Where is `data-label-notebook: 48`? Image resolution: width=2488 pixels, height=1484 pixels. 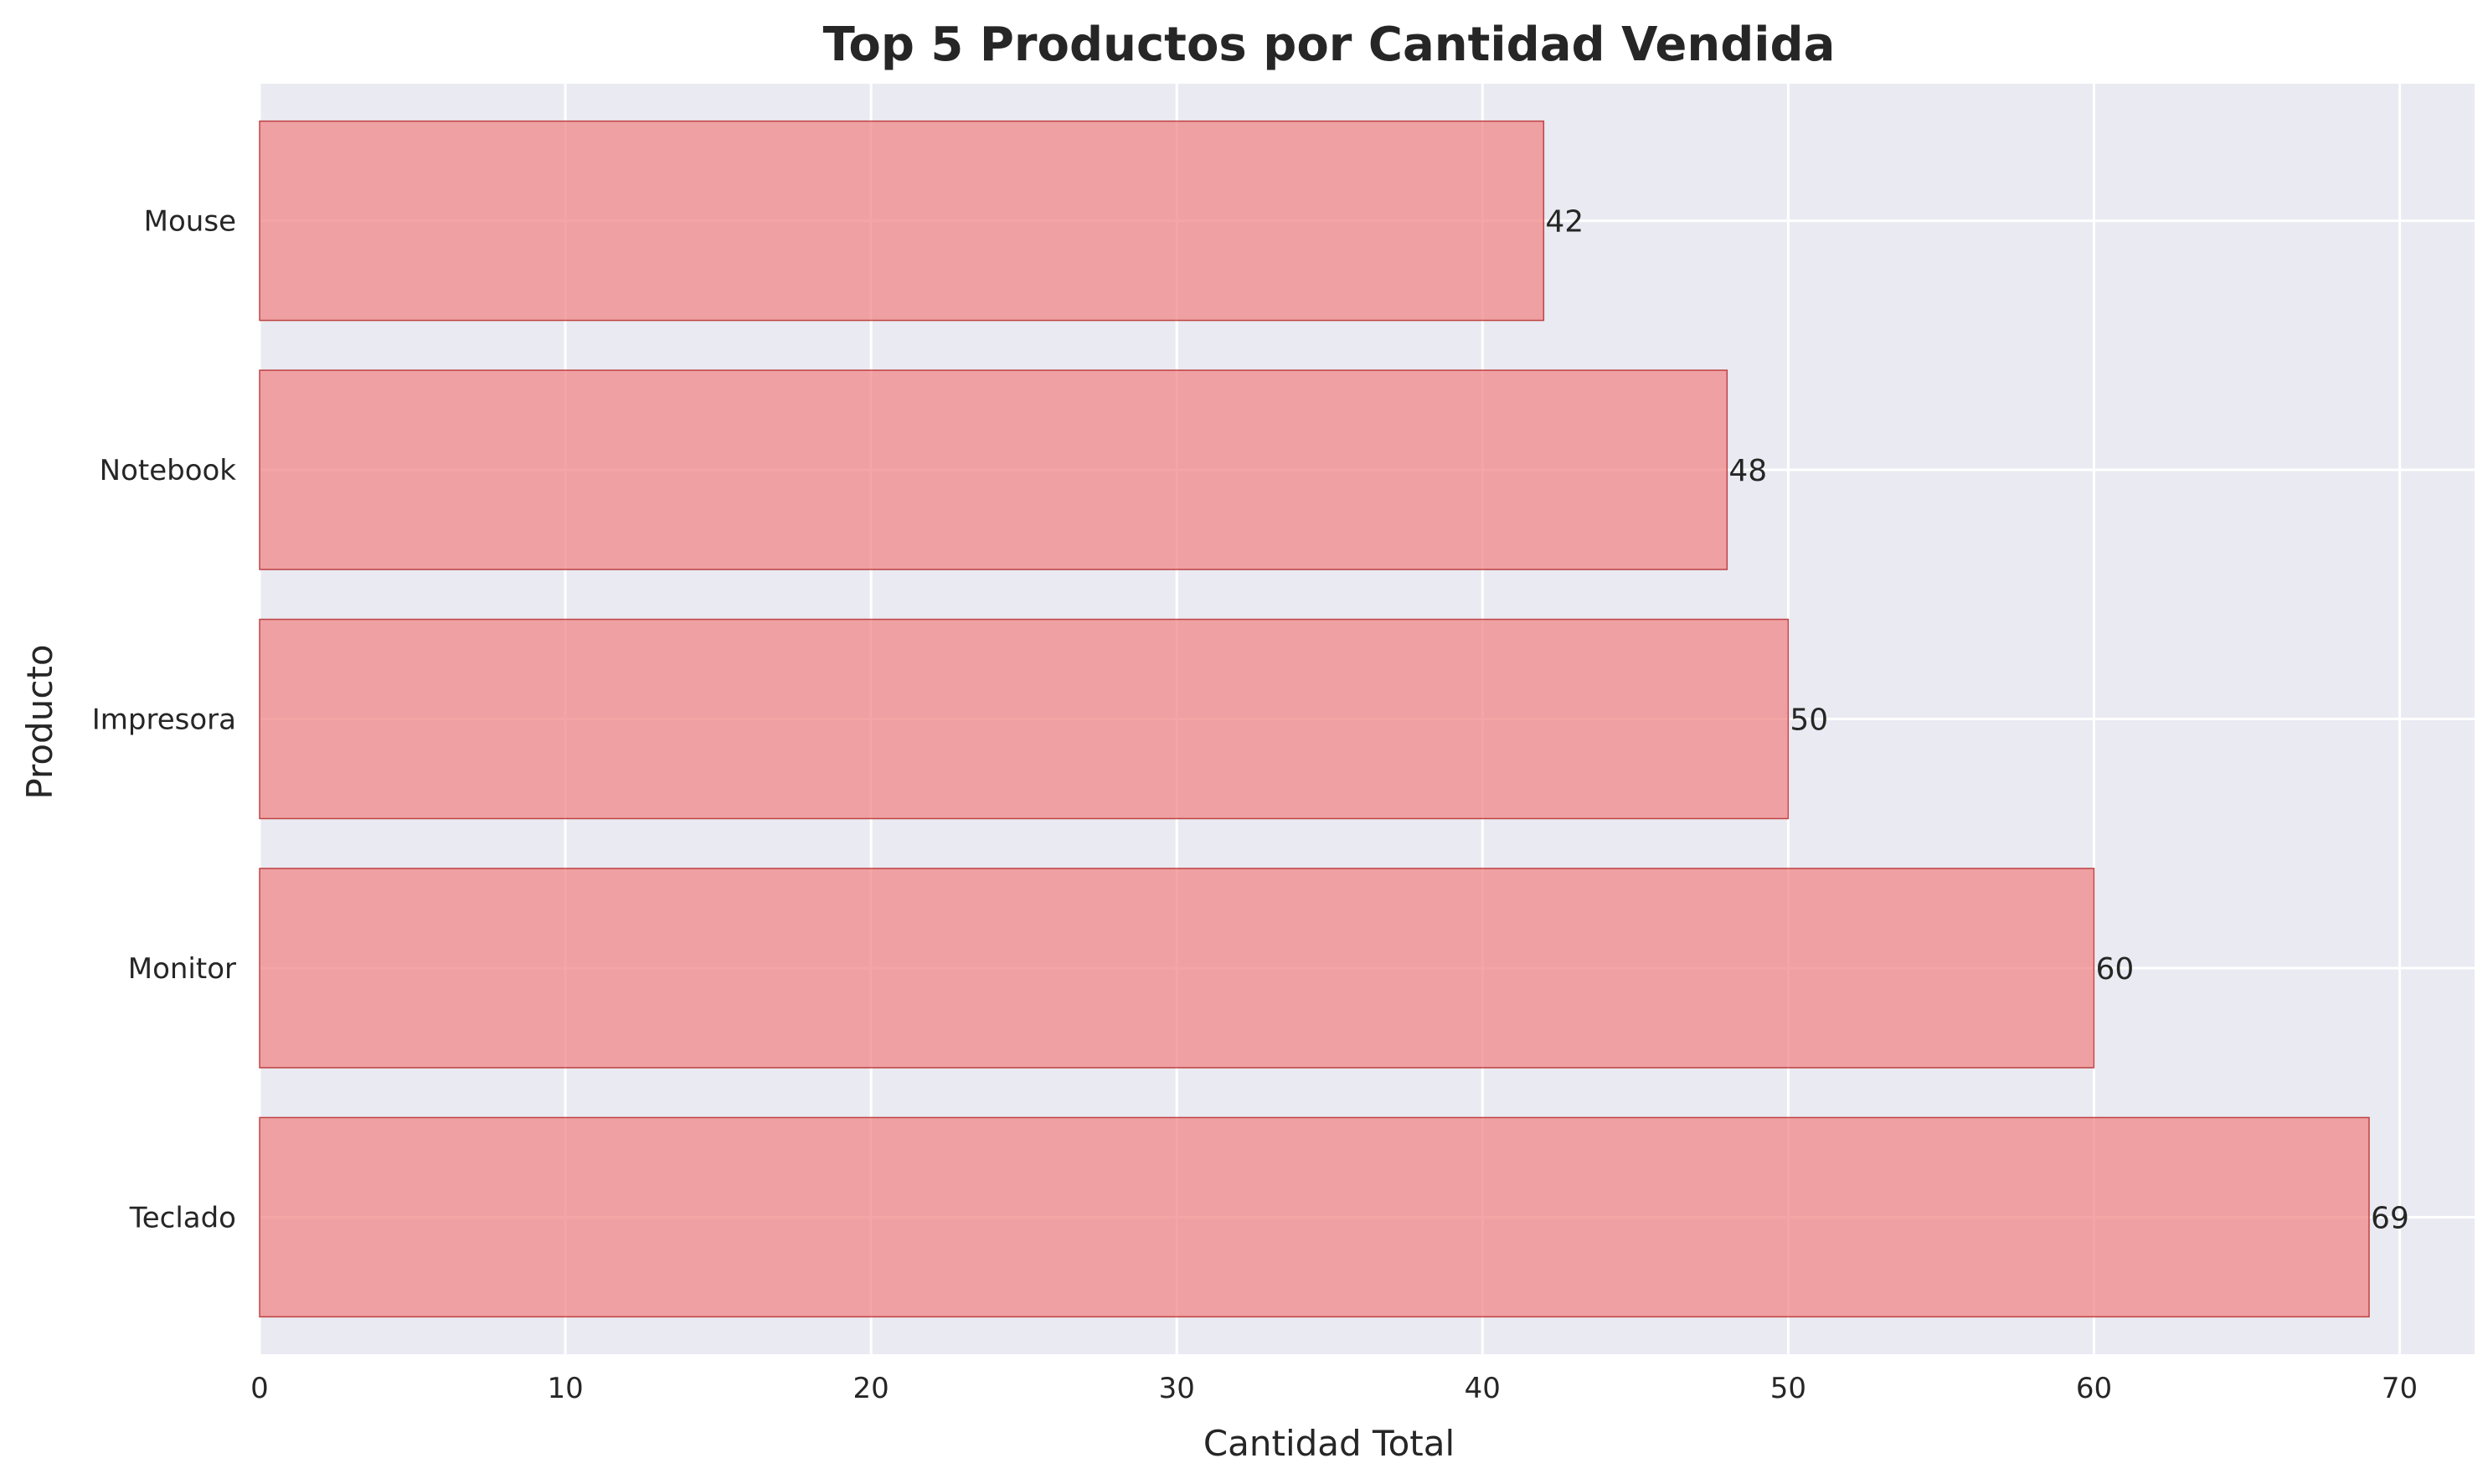
data-label-notebook: 48 is located at coordinates (1748, 471).